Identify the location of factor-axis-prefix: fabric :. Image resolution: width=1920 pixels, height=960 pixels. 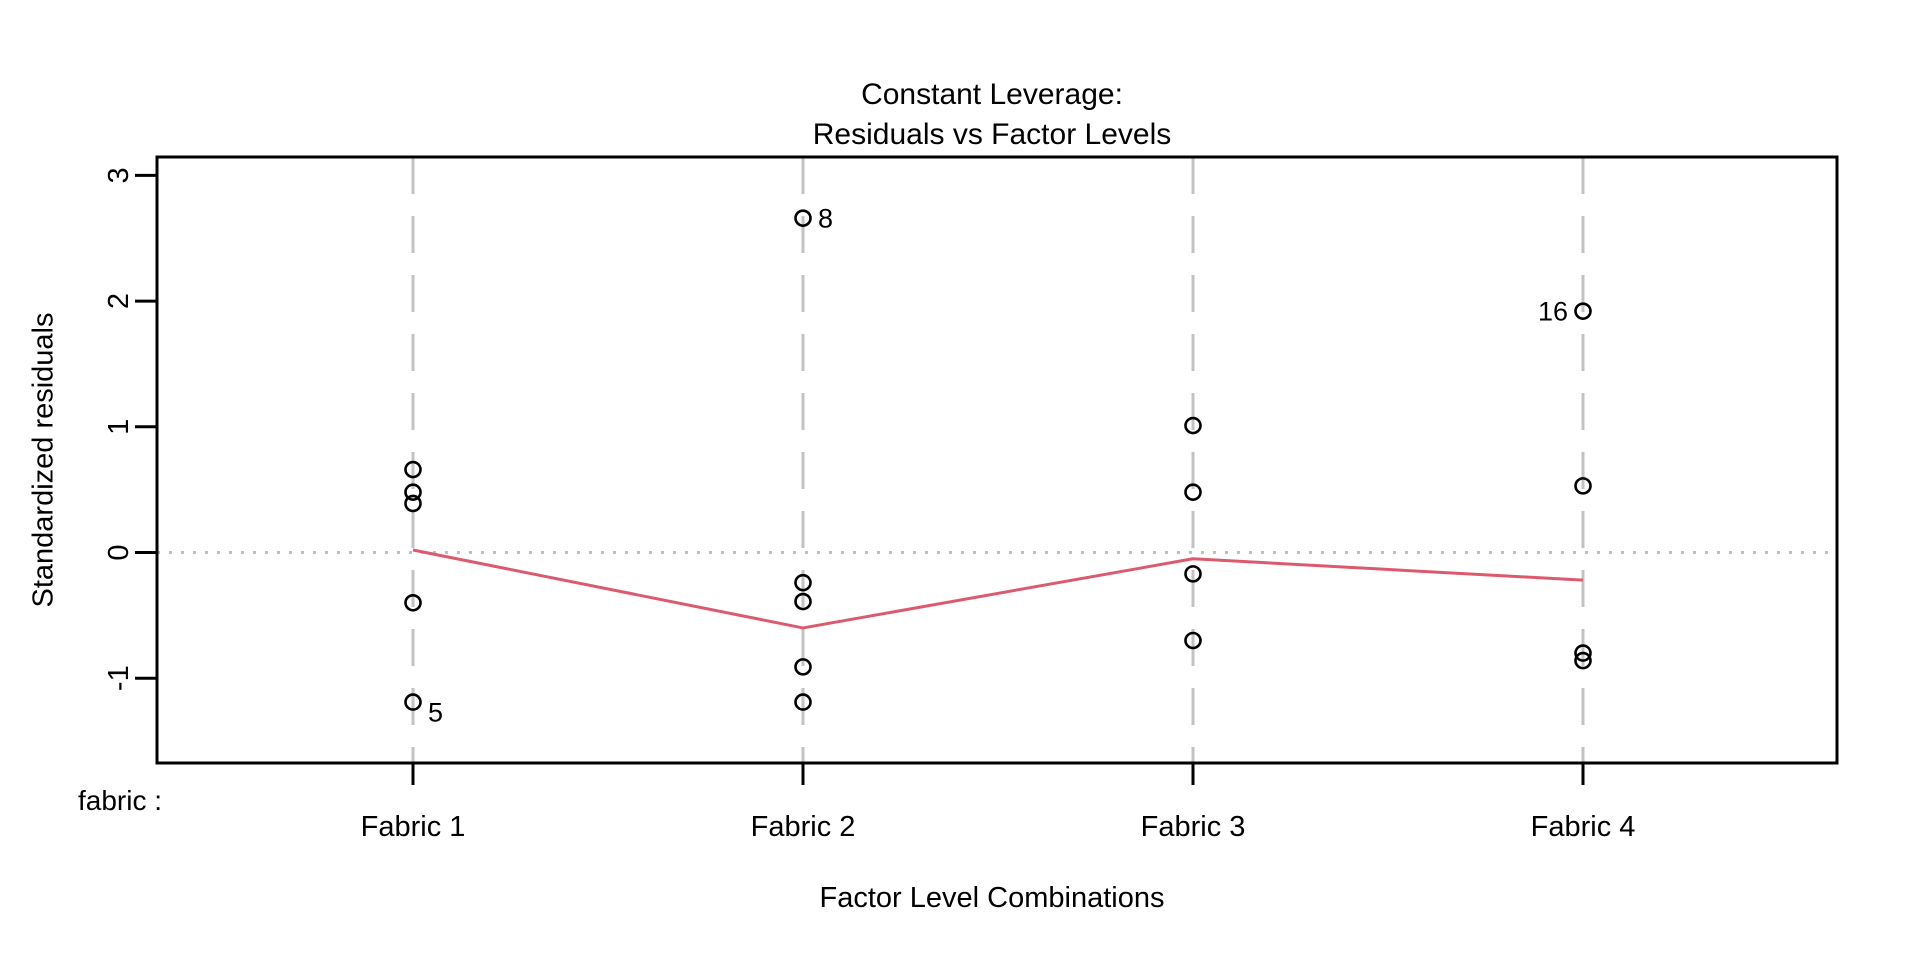
(120, 800).